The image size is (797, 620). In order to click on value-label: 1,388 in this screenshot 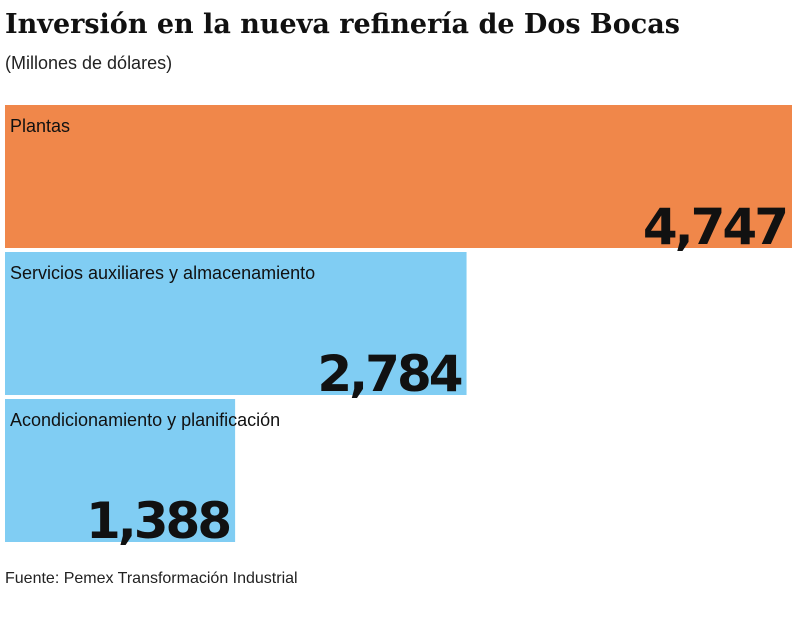, I will do `click(157, 521)`.